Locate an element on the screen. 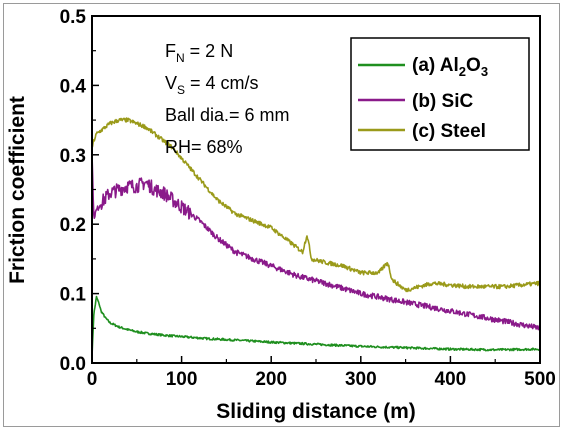 This screenshot has height=432, width=565. x-tick-label: 500 is located at coordinates (540, 379).